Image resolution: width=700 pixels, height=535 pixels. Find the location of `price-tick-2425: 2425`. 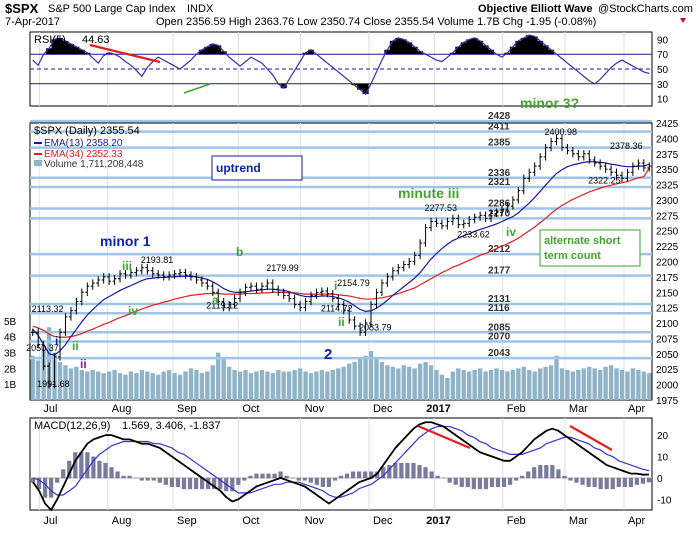

price-tick-2425: 2425 is located at coordinates (667, 124).